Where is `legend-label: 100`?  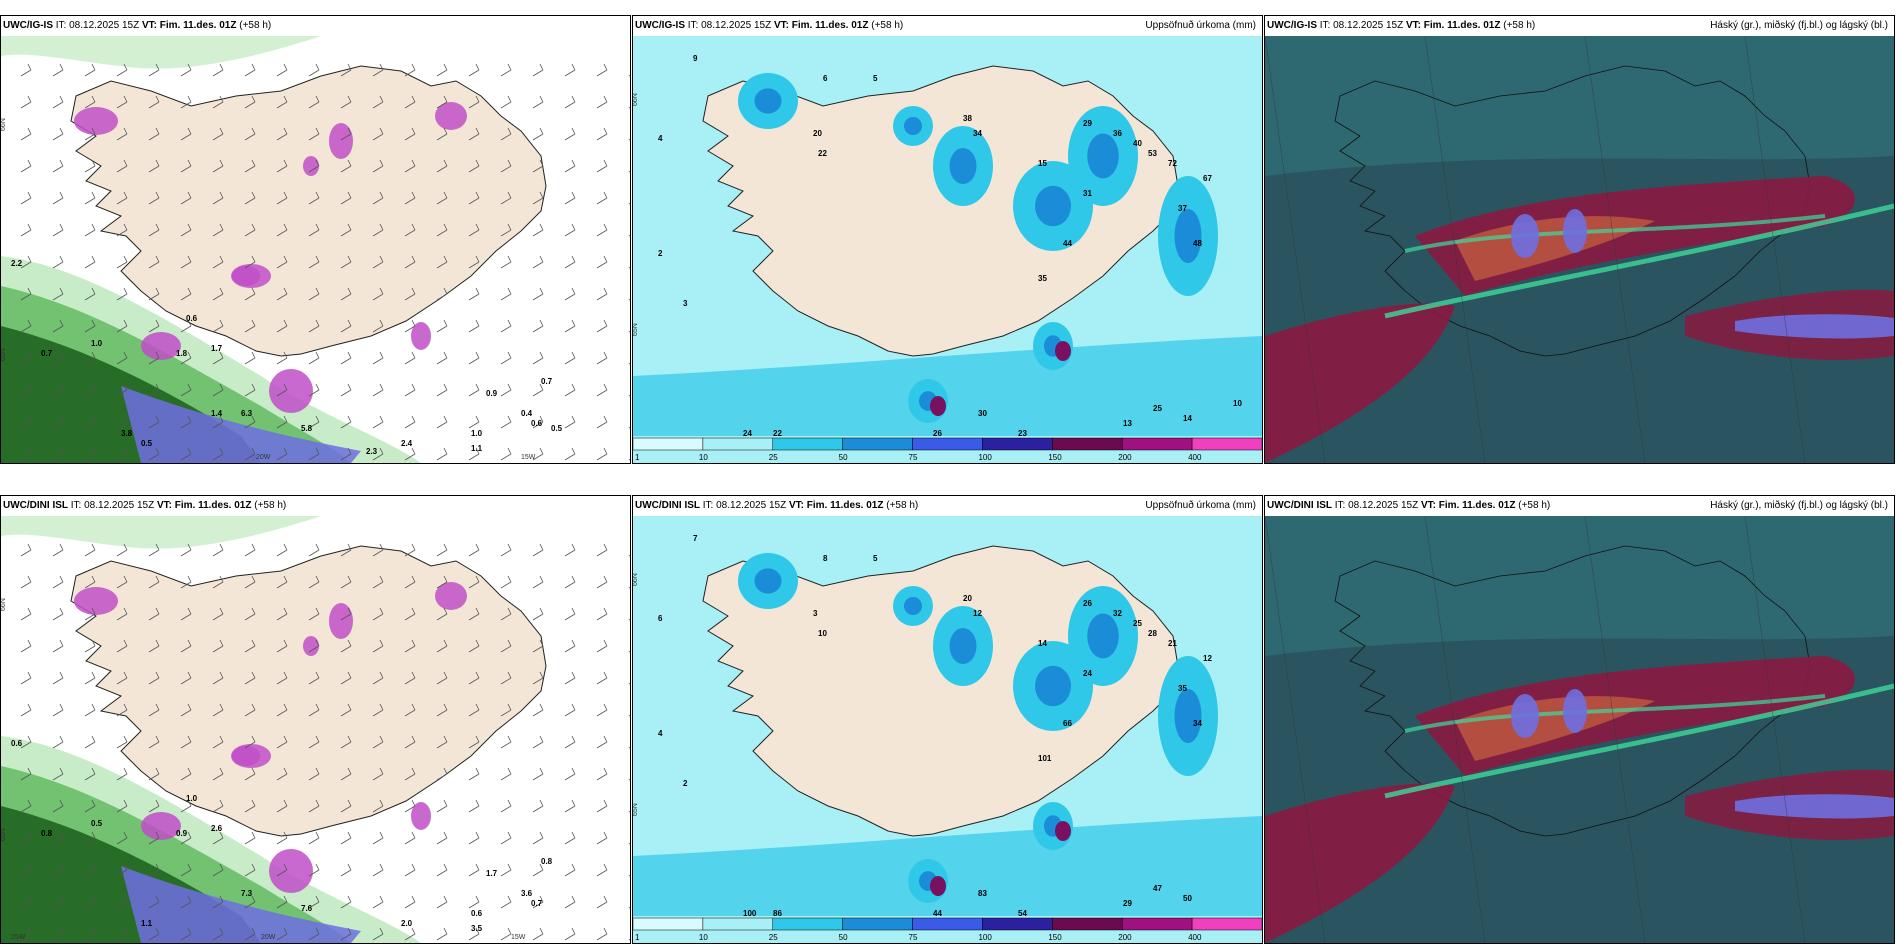 legend-label: 100 is located at coordinates (985, 937).